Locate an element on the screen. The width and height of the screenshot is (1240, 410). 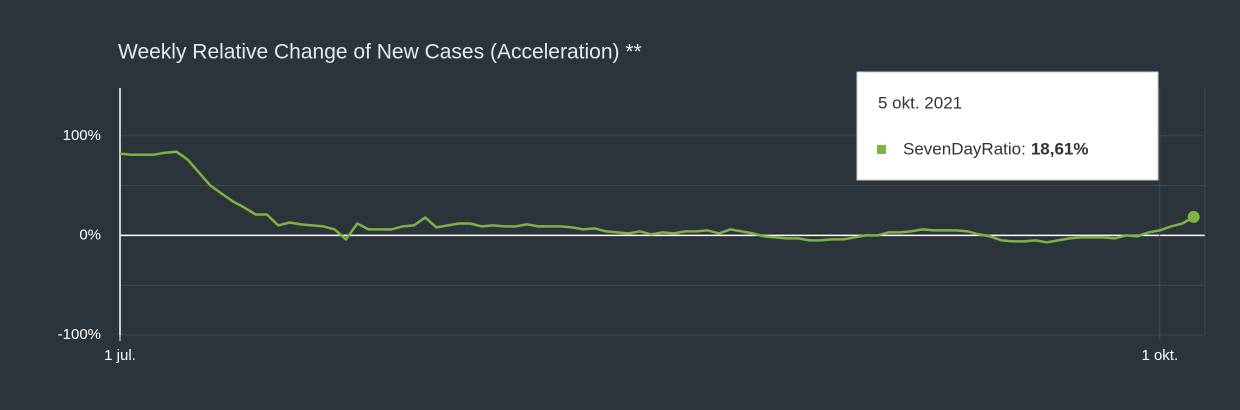
hover-point is located at coordinates (1193, 216).